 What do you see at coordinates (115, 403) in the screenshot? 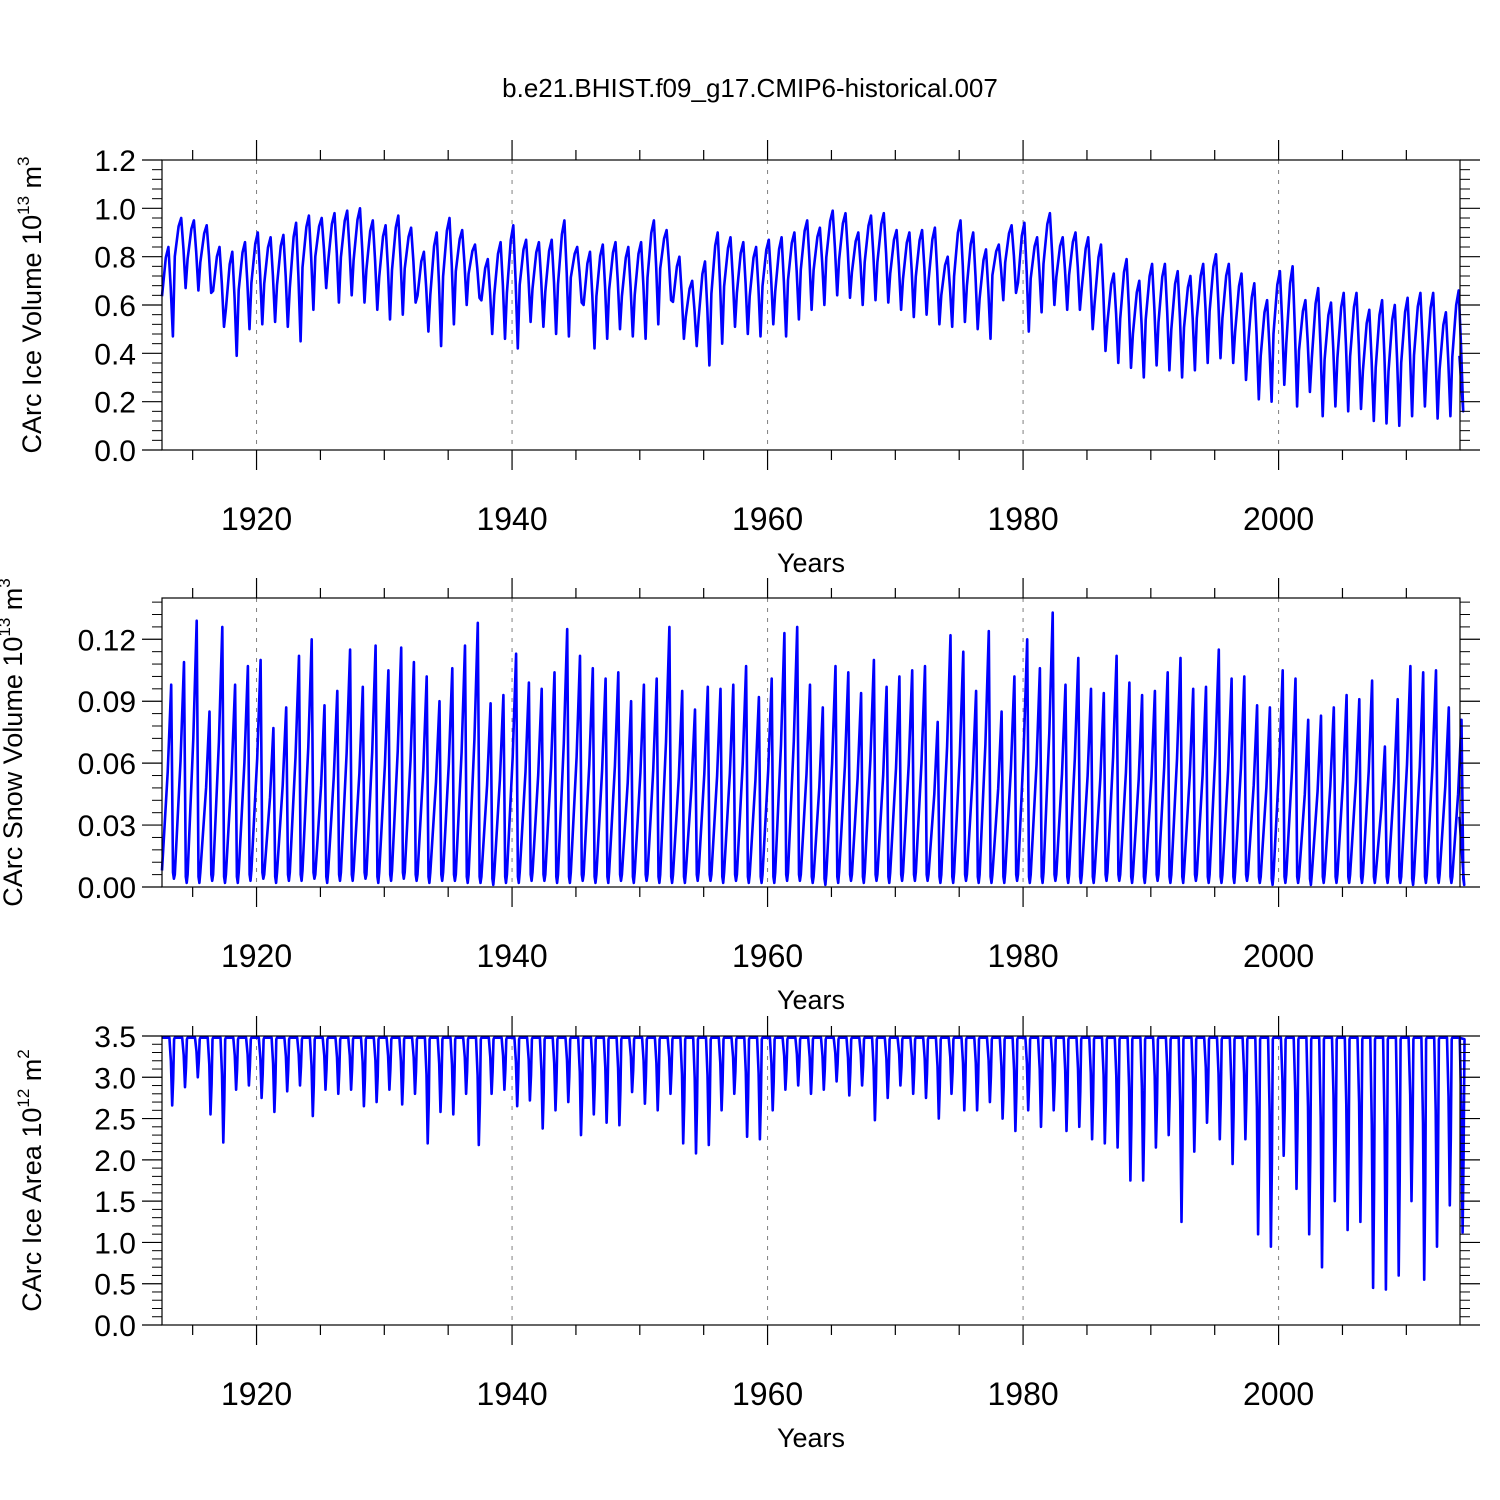
I see `y-tick-label: 0.2` at bounding box center [115, 403].